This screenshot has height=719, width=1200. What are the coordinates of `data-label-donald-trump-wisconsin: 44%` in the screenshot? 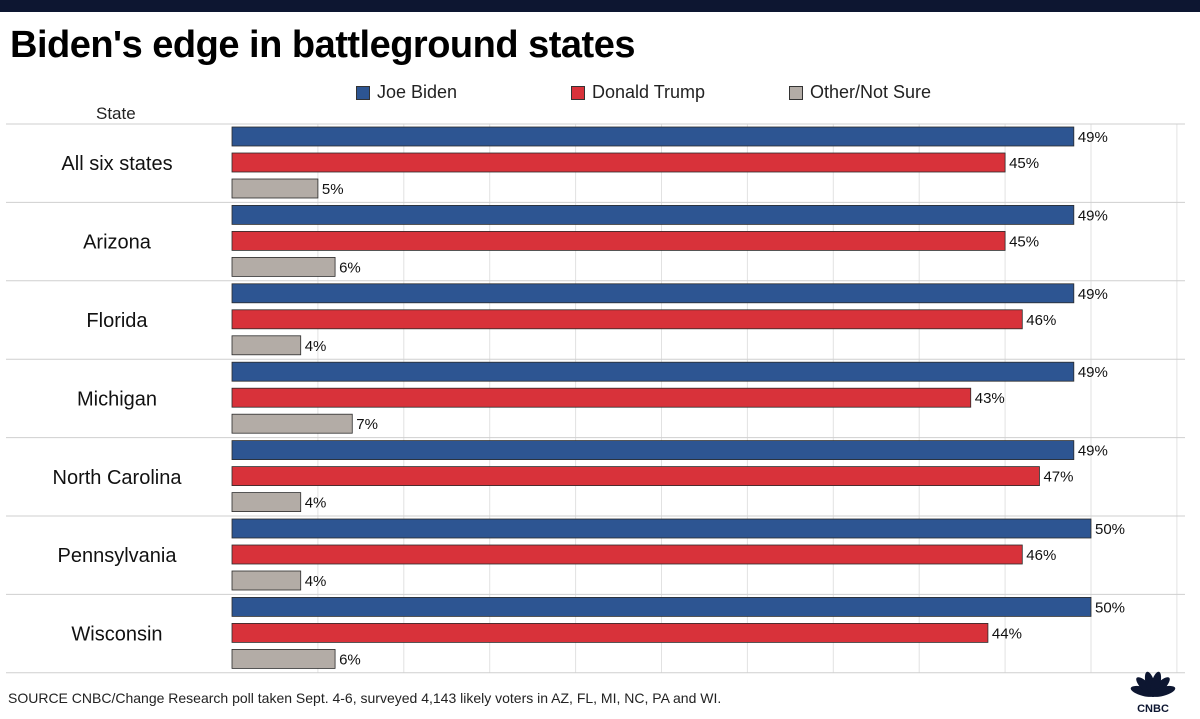 It's located at (1007, 633).